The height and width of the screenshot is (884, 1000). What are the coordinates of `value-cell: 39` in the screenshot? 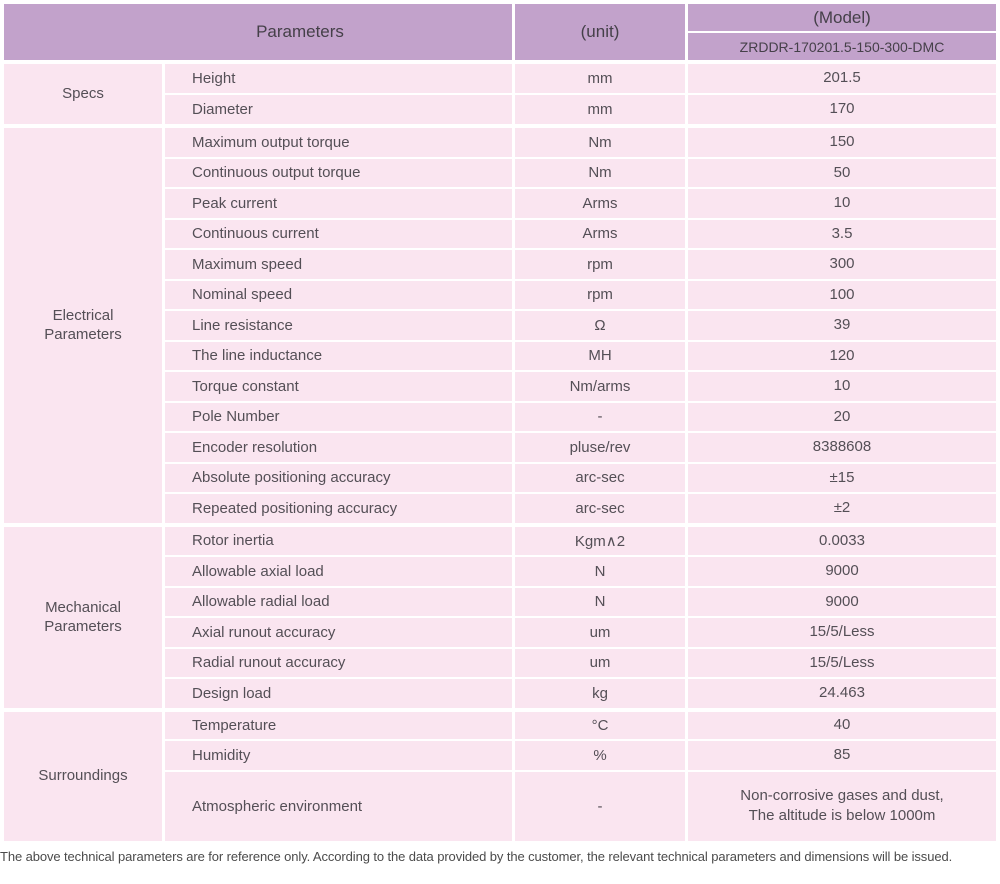 It's located at (842, 325).